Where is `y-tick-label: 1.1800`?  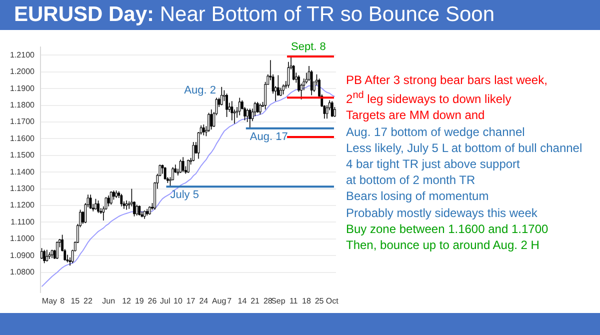 y-tick-label: 1.1800 is located at coordinates (23, 105).